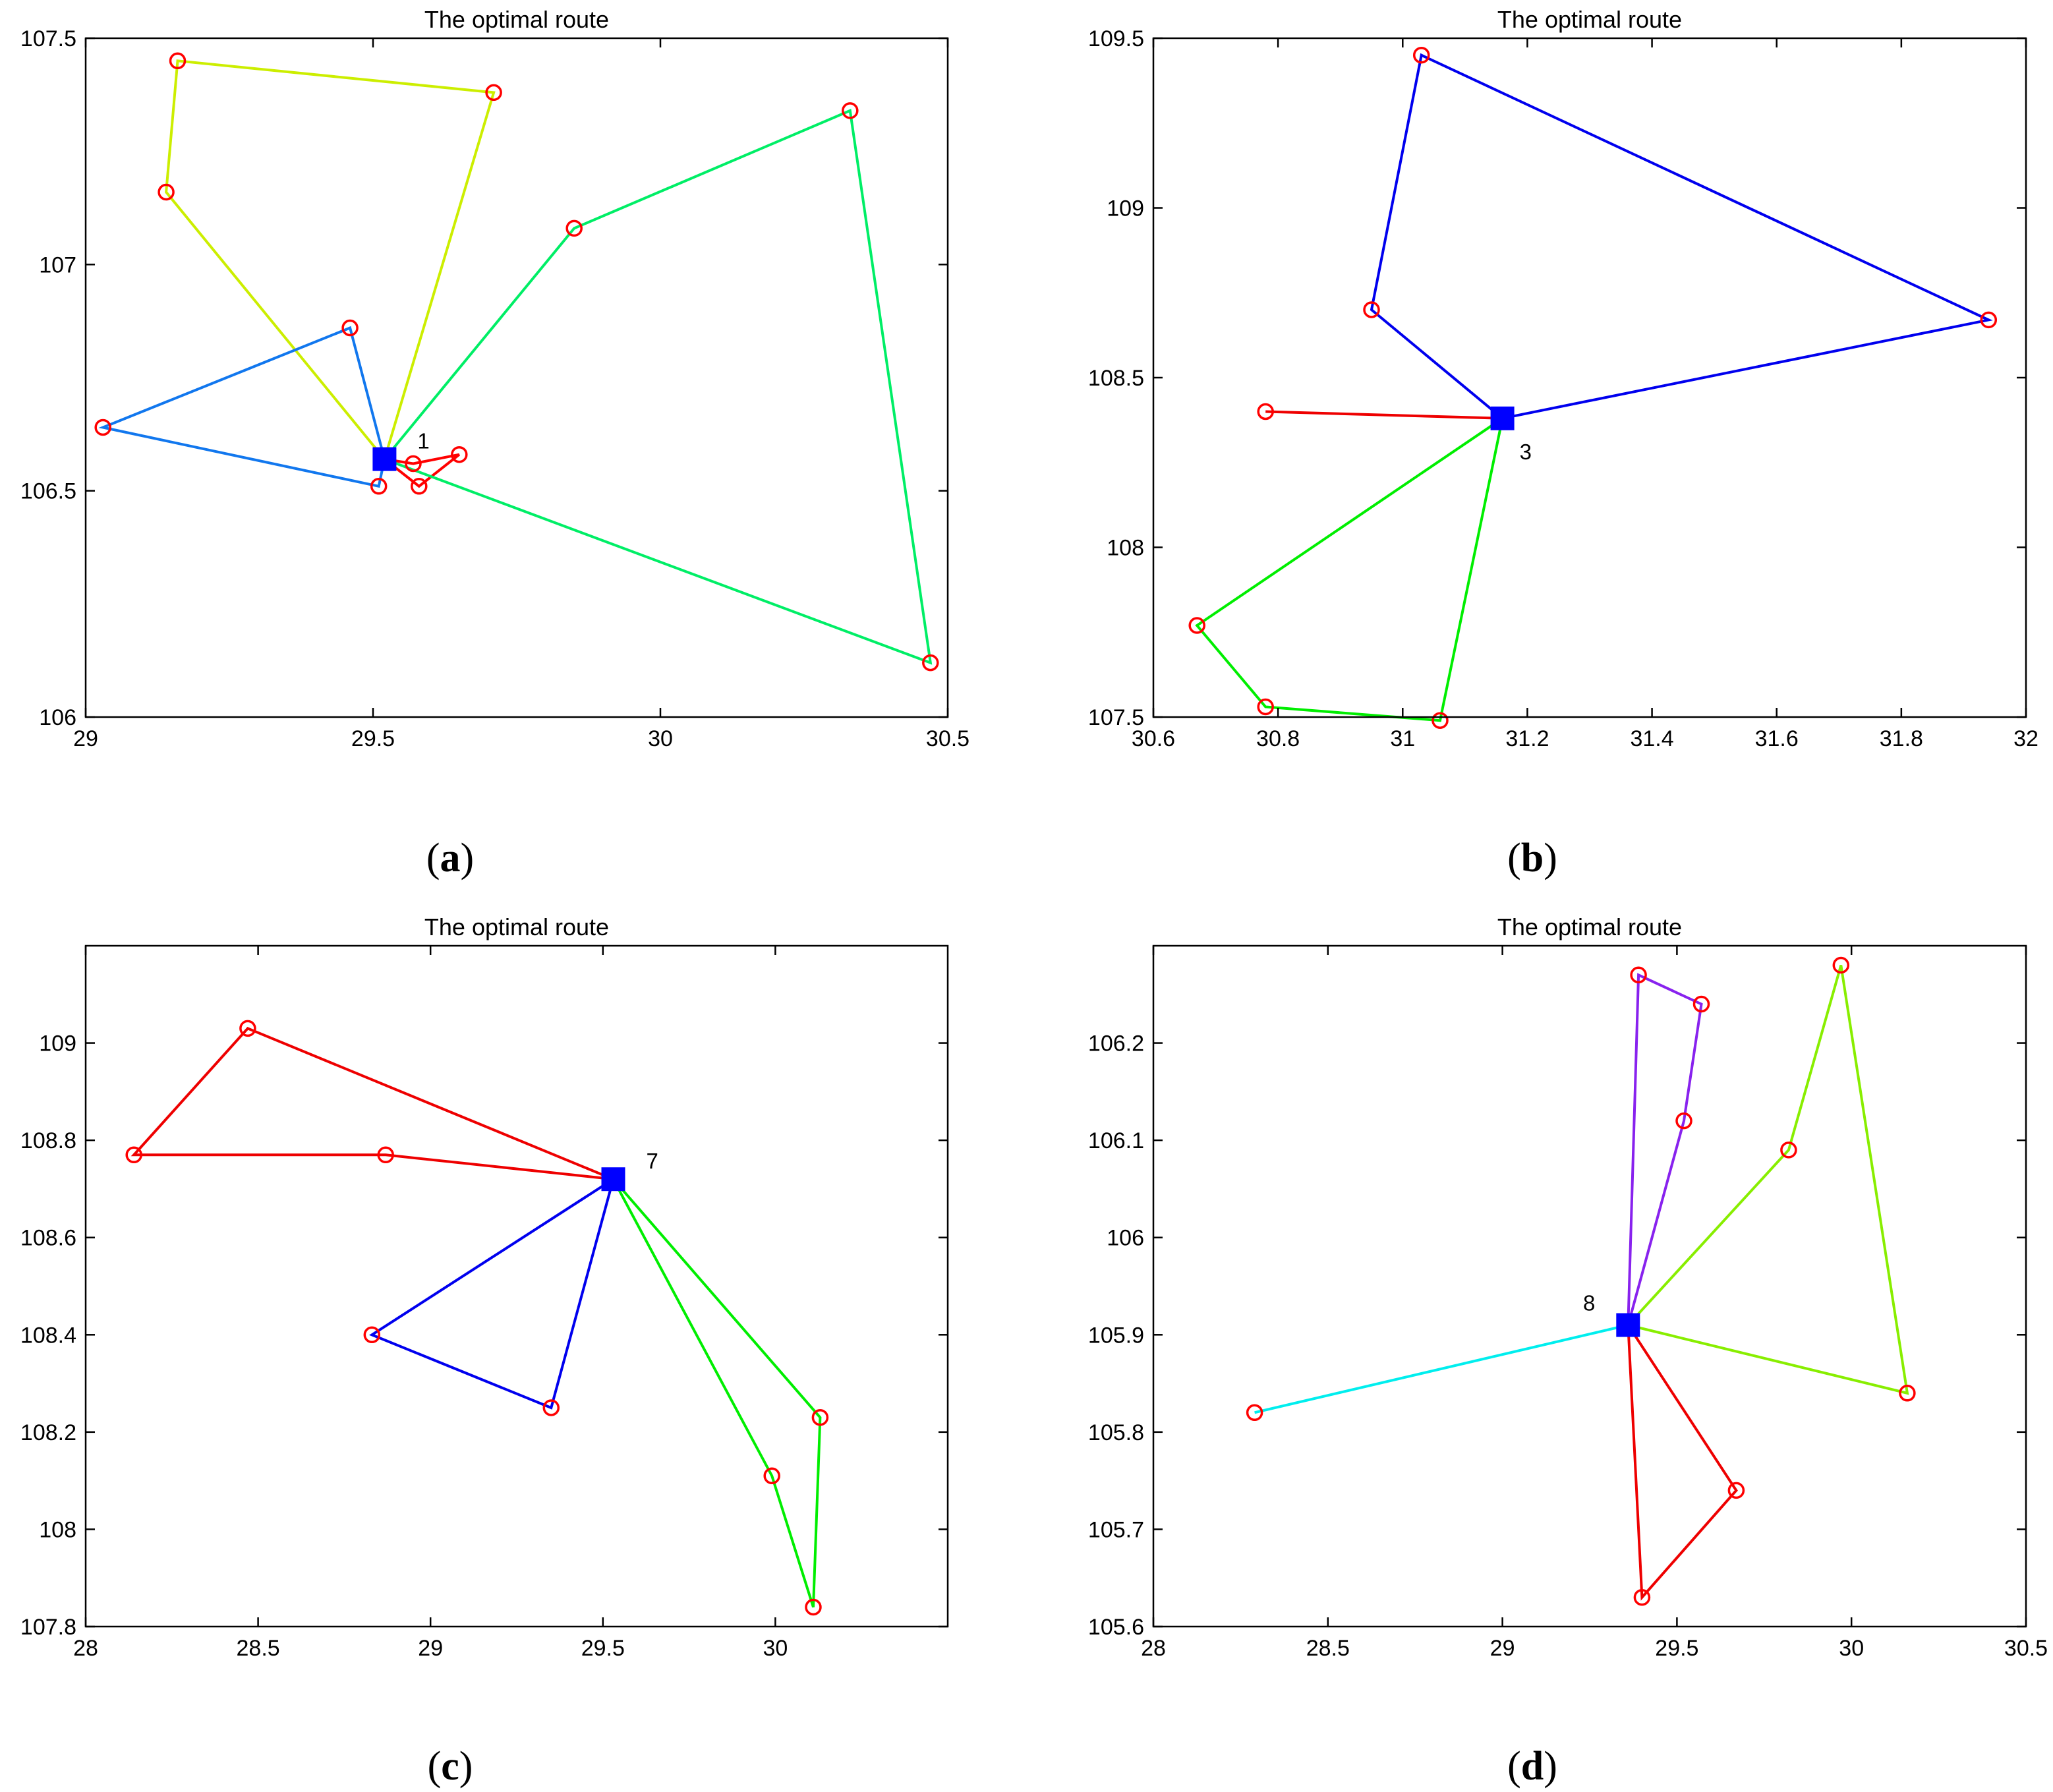  I want to click on depot-label: 3, so click(1526, 452).